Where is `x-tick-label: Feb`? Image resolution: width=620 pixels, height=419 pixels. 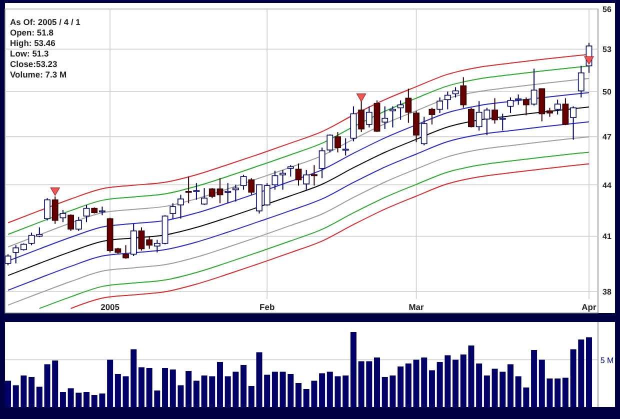 x-tick-label: Feb is located at coordinates (267, 307).